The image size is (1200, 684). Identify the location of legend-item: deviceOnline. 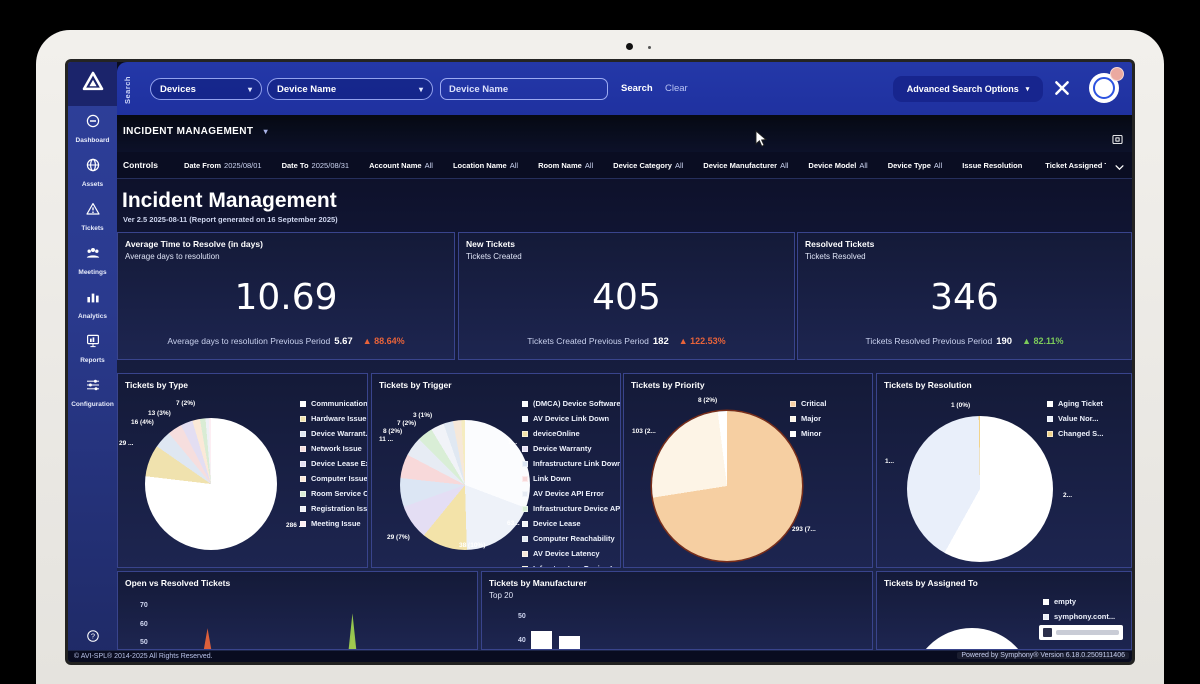
(571, 433).